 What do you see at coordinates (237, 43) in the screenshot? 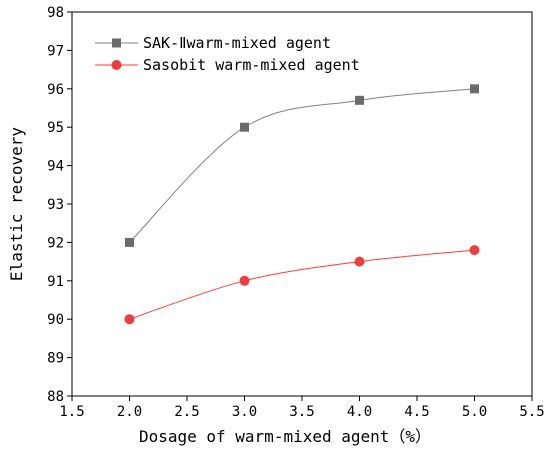
I see `legend-label: SAK-Ⅱwarm-mixed agent` at bounding box center [237, 43].